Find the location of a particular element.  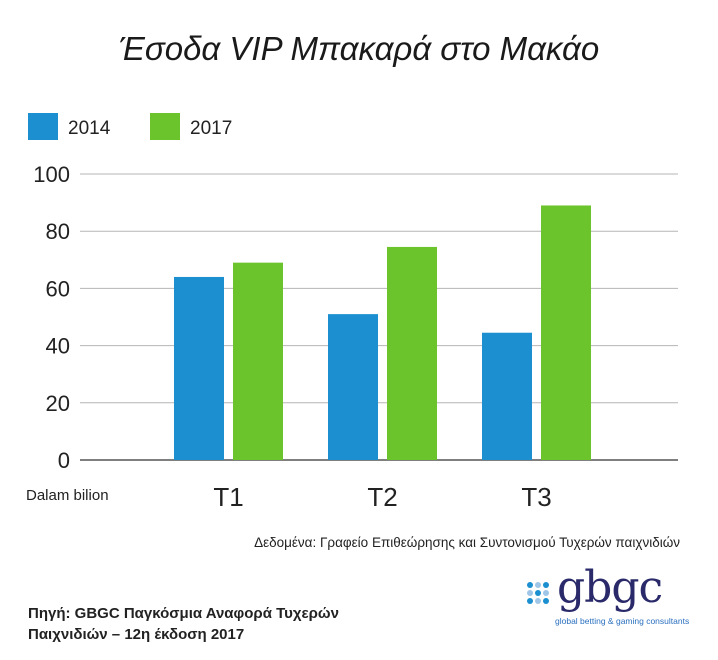

bar-2014-T3 is located at coordinates (507, 396).